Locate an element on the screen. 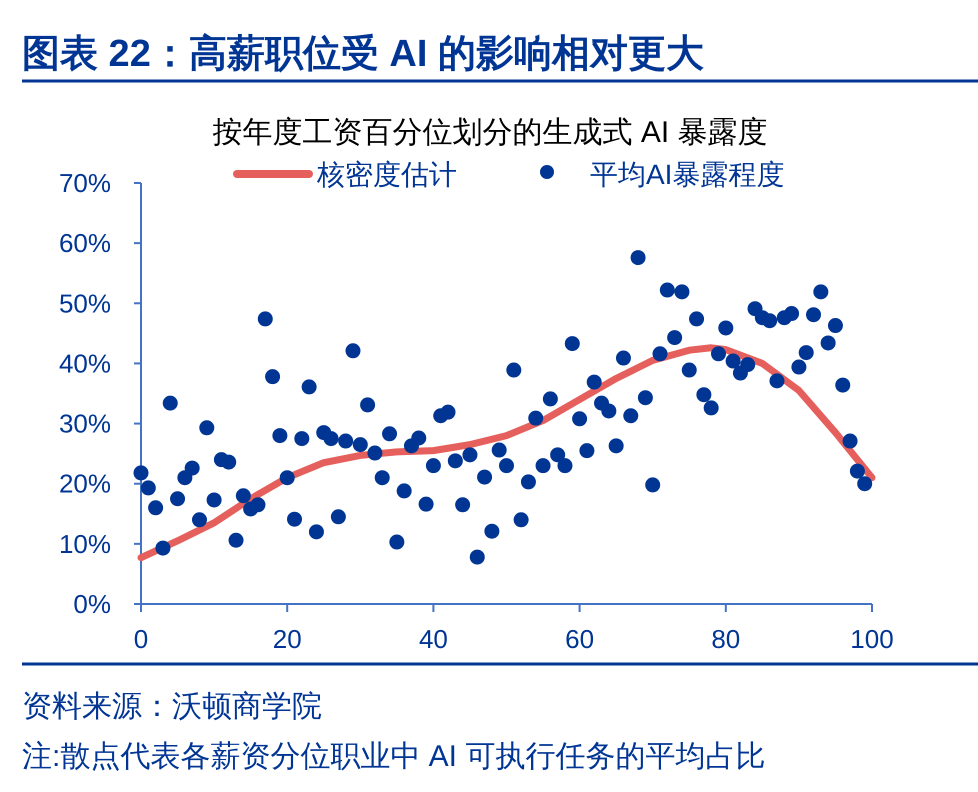 This screenshot has height=792, width=978. y-tick-label: 60% is located at coordinates (84, 243).